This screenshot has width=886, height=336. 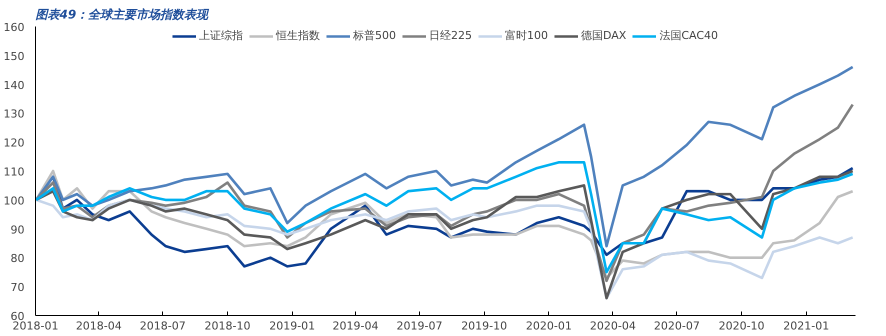 I want to click on x-tick-label: 2021-01, so click(x=806, y=326).